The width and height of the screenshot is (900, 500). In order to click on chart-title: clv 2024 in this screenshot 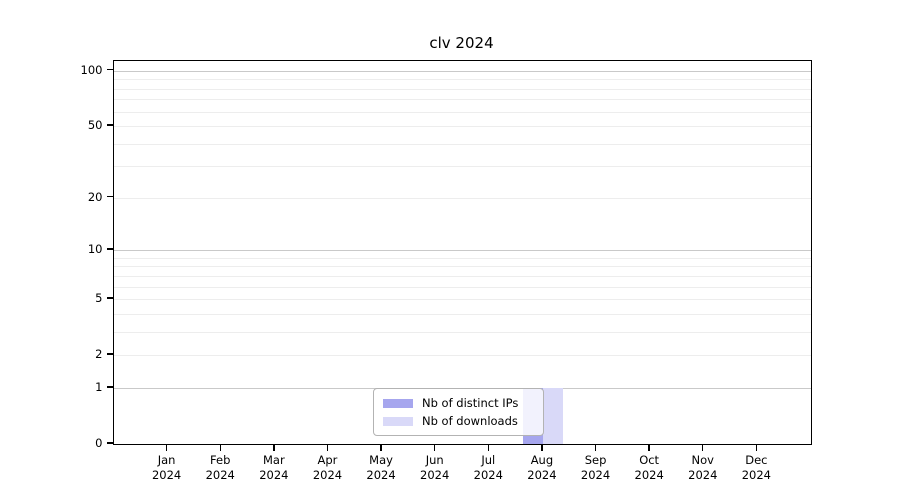, I will do `click(461, 43)`.